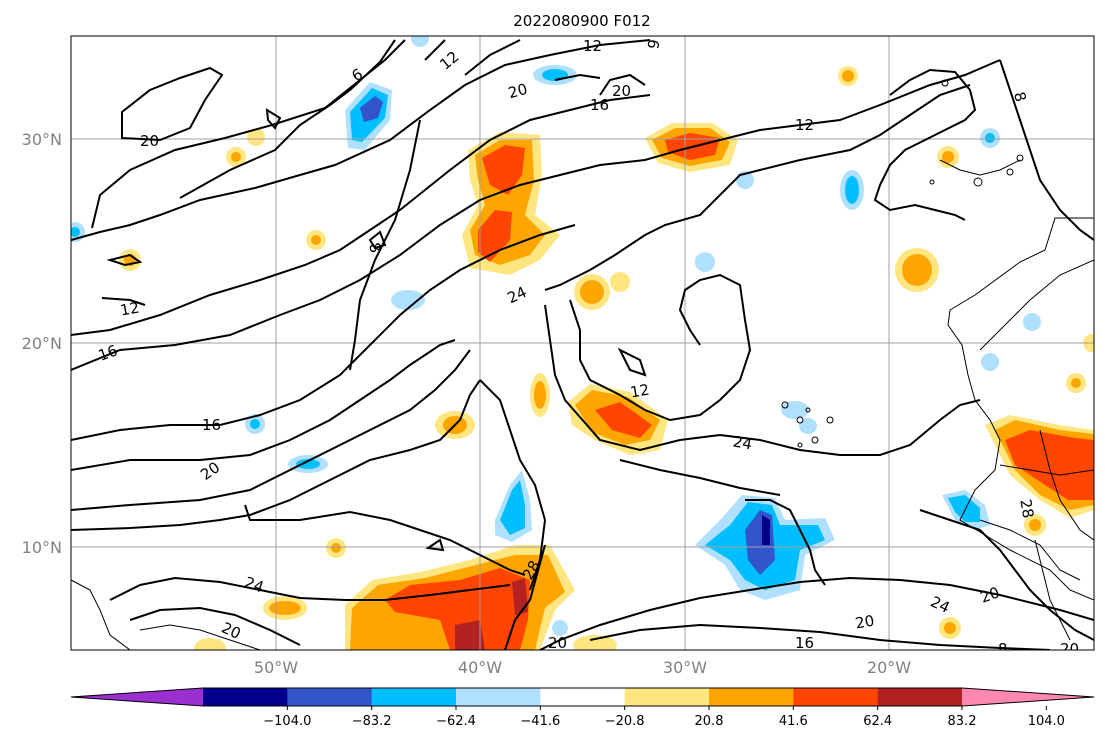 The width and height of the screenshot is (1105, 741). I want to click on colorbar-extension-min, so click(137, 697).